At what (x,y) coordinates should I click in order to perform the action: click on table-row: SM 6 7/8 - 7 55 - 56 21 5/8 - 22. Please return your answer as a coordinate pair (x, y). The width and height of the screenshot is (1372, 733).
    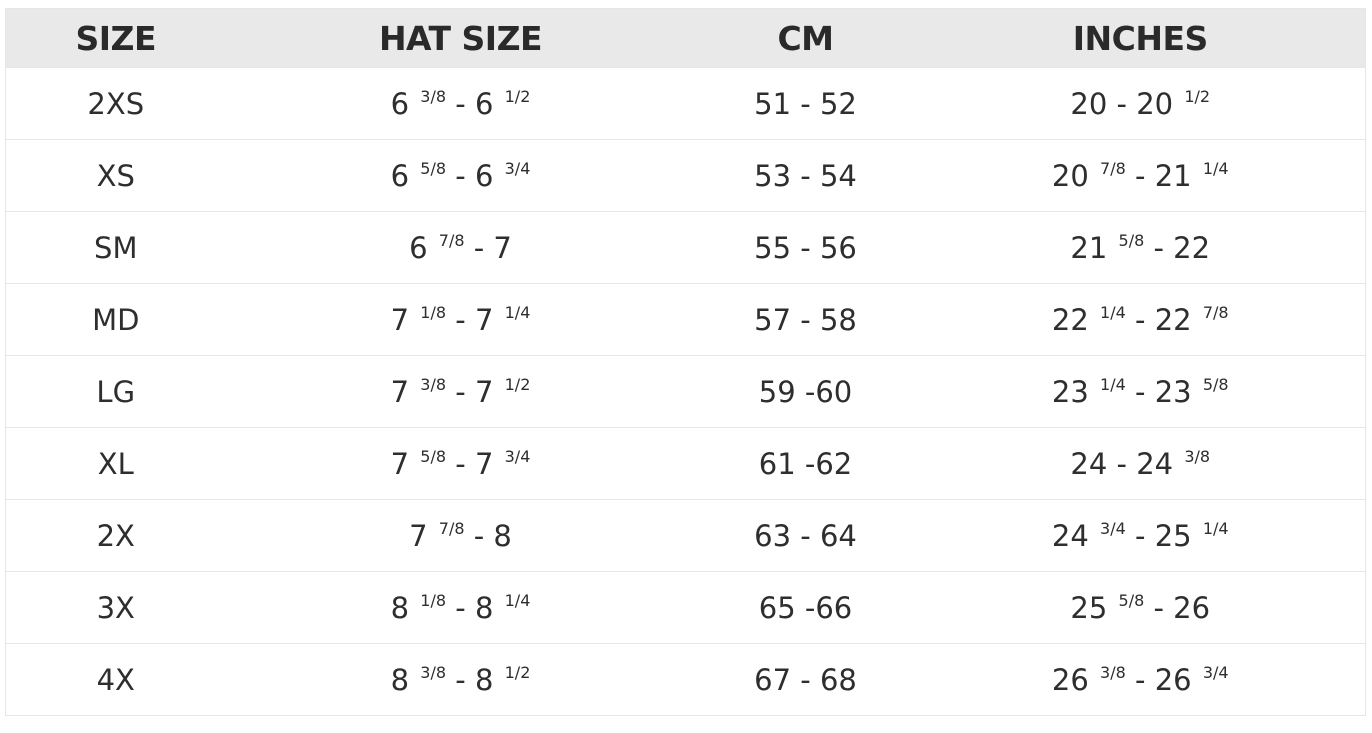
    Looking at the image, I should click on (685, 247).